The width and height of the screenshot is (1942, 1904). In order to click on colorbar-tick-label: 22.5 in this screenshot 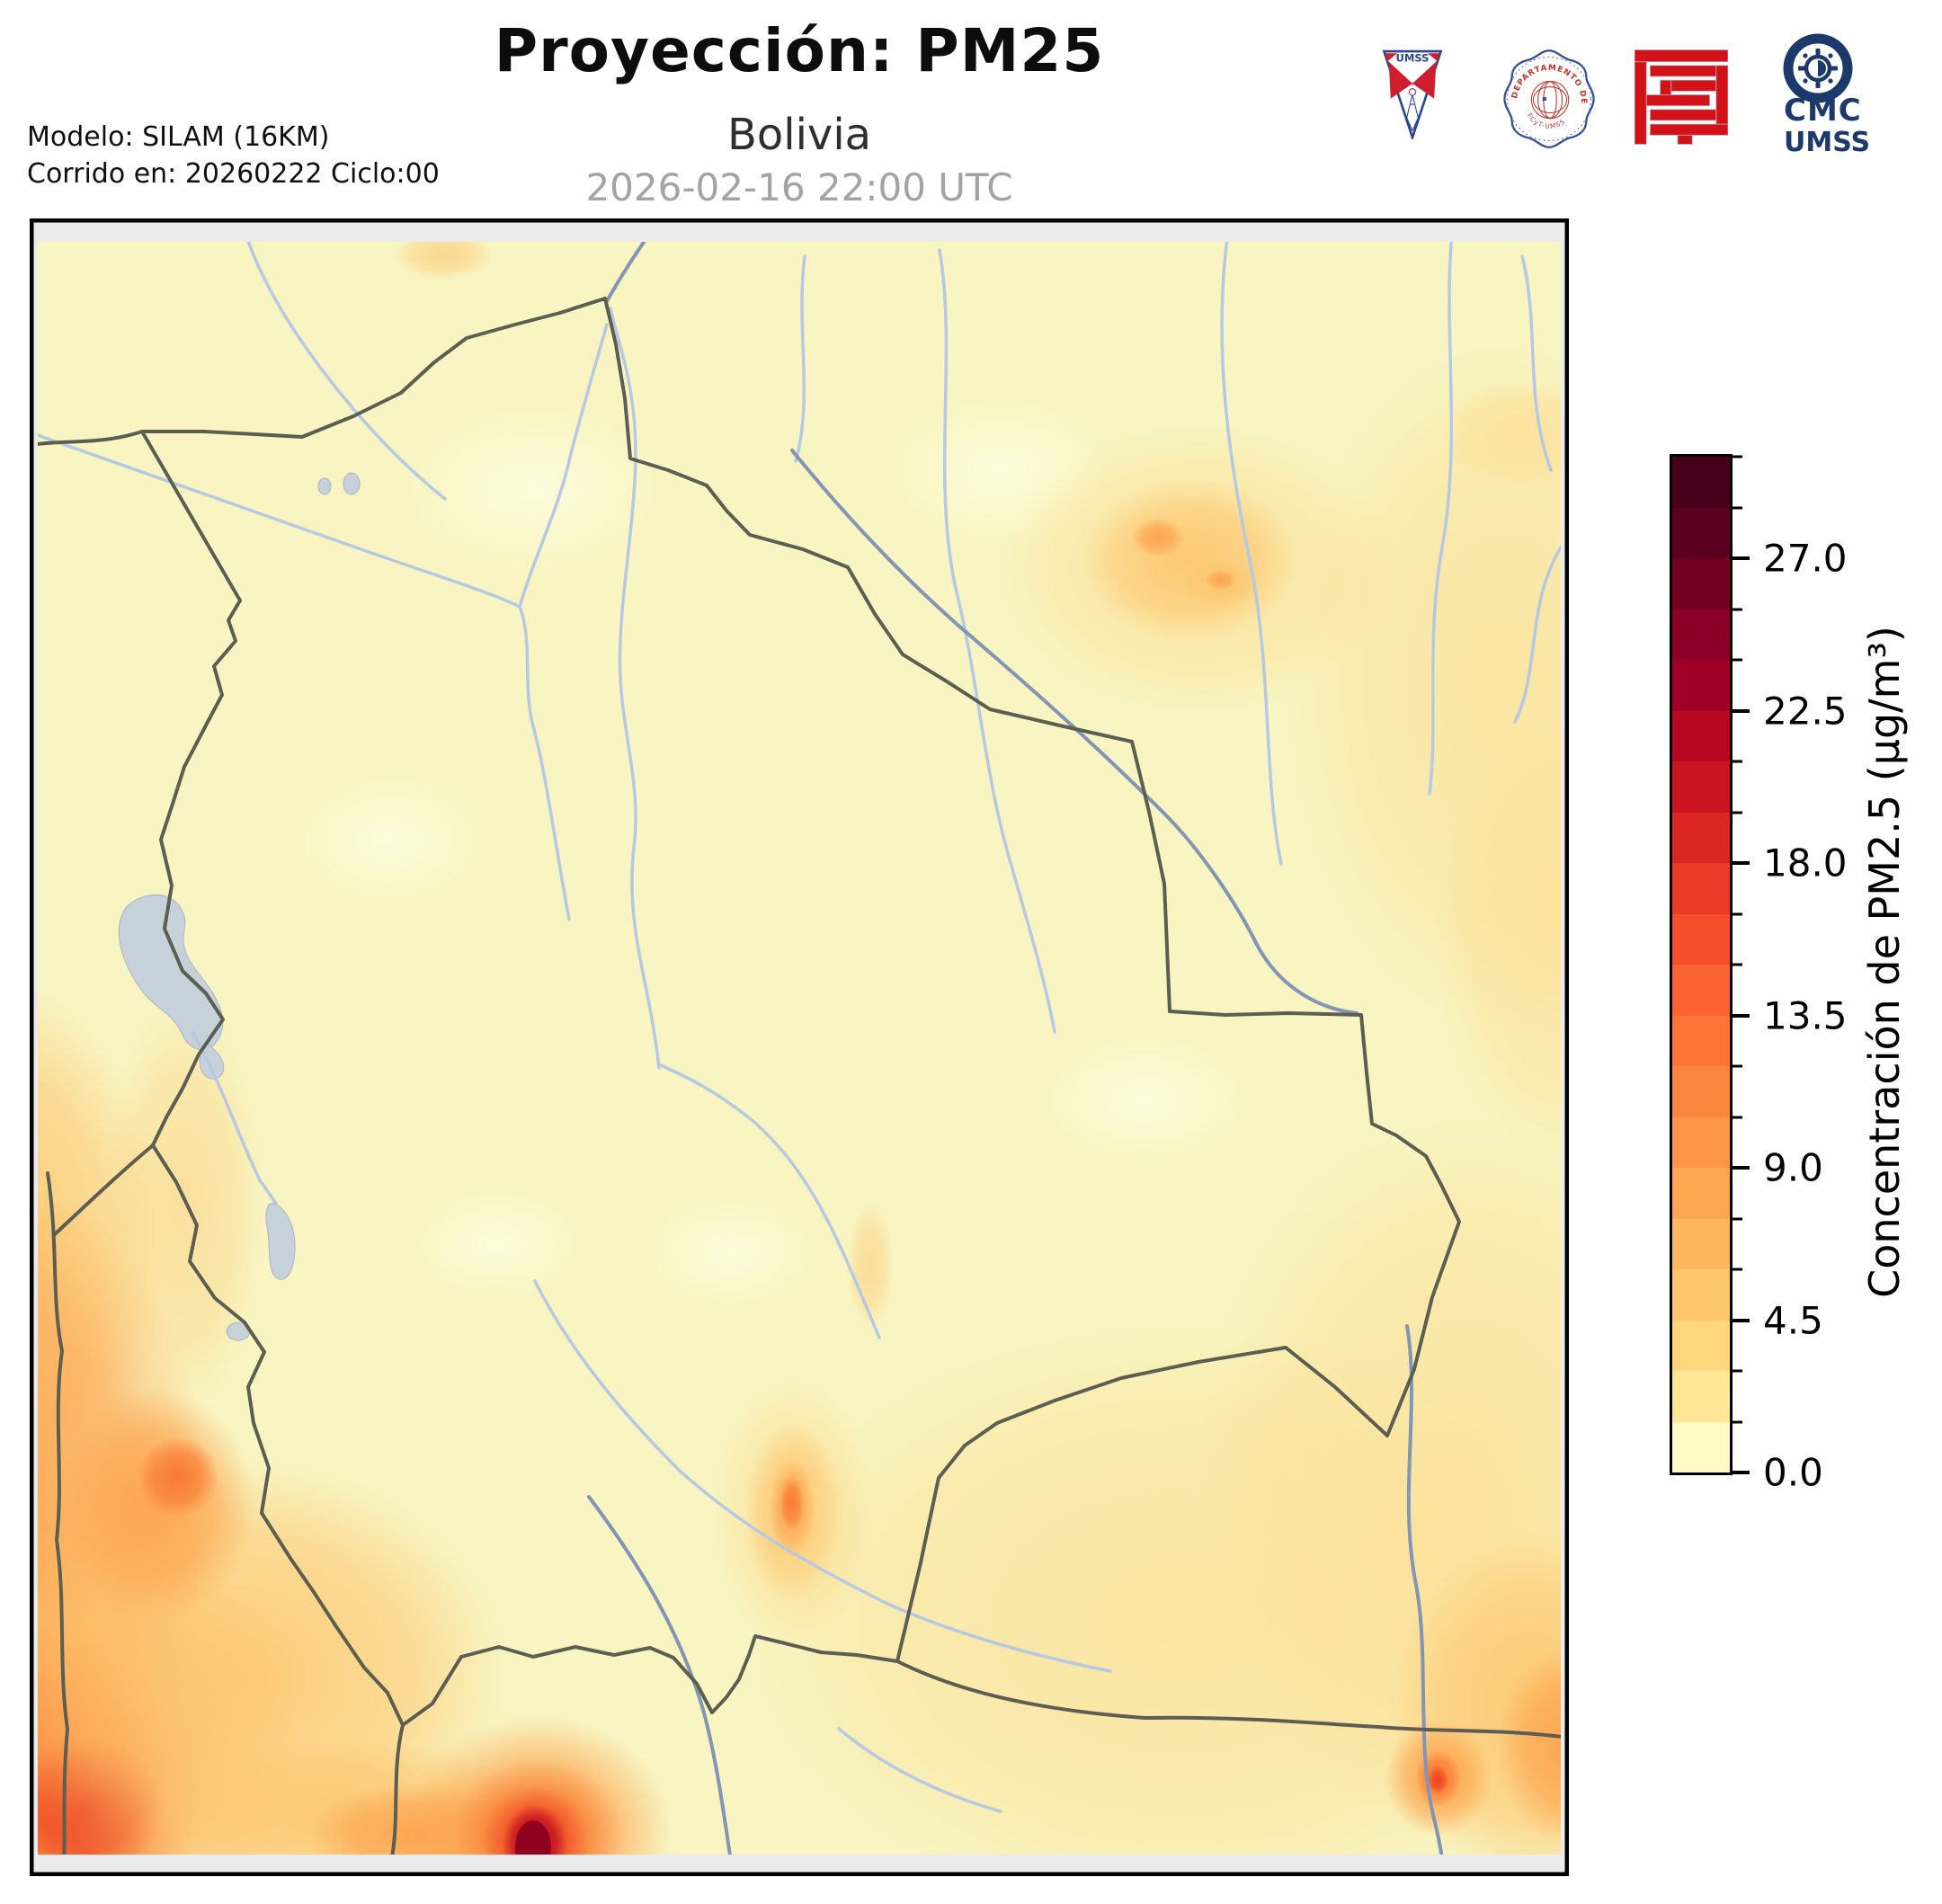, I will do `click(1805, 711)`.